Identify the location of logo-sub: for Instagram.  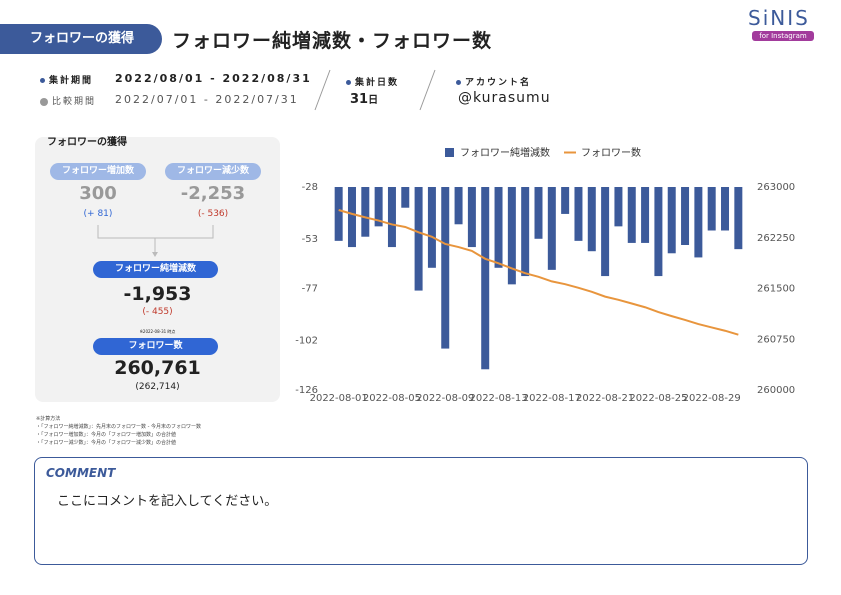
(783, 36).